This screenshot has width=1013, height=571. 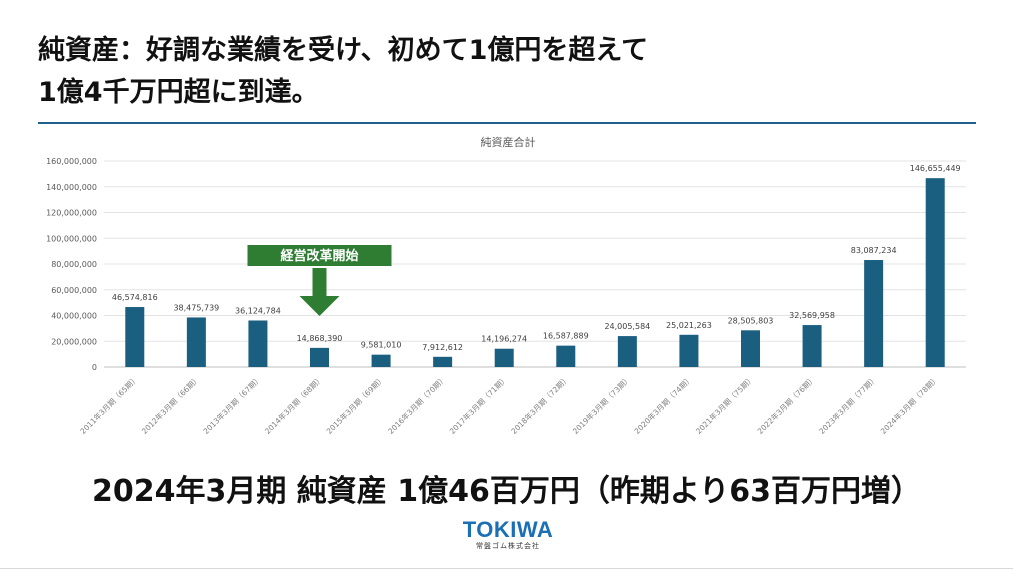 I want to click on x-tick-label: 2016年3月期（70期）, so click(x=417, y=404).